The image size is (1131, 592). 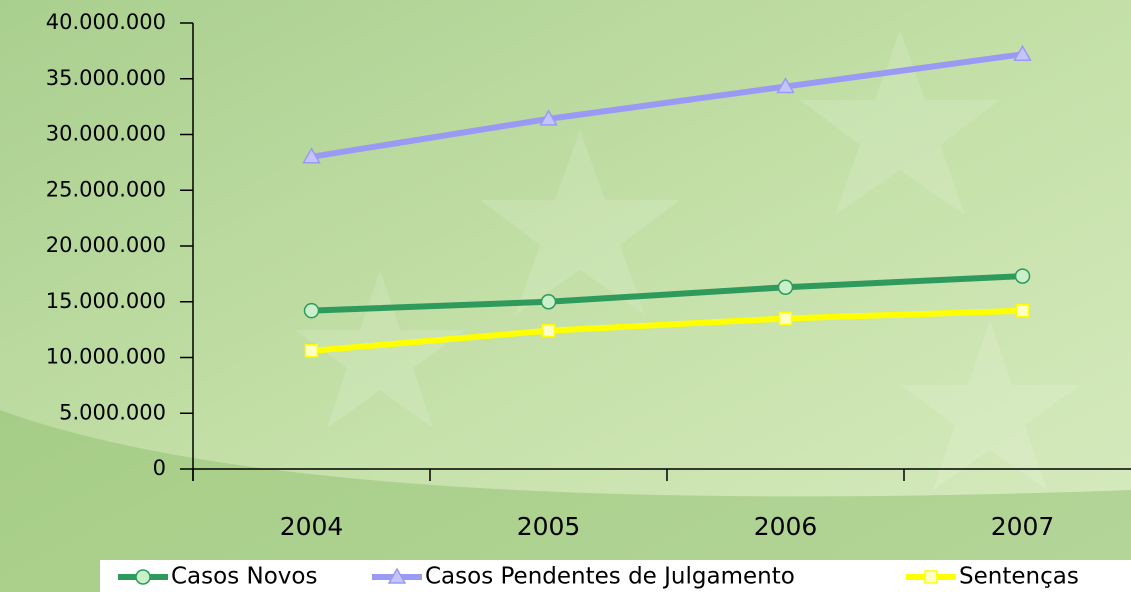 I want to click on y-tick-label: 25.000.000, so click(x=106, y=189).